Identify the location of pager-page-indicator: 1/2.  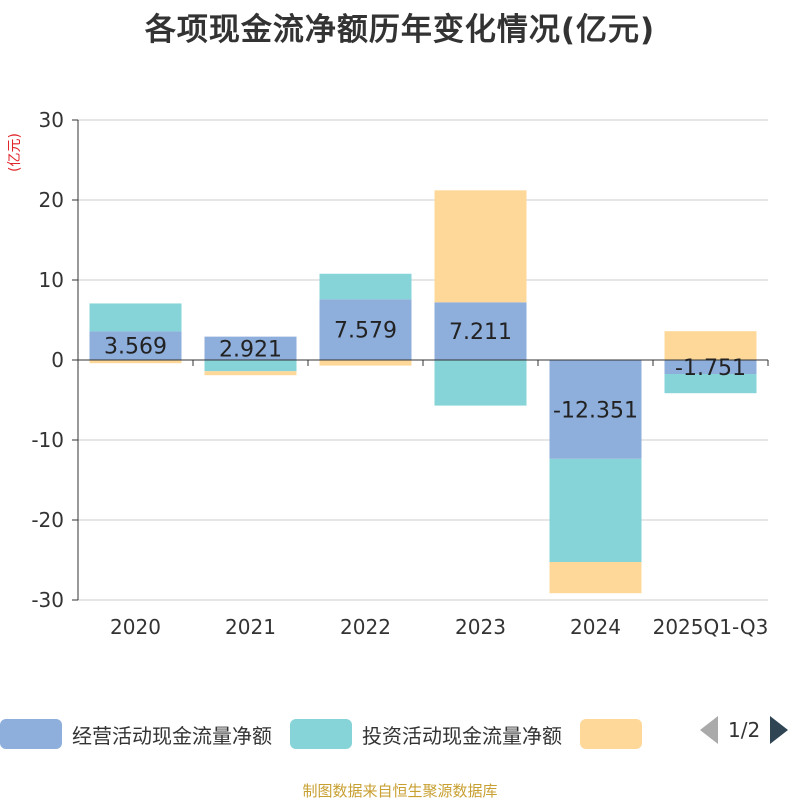
(744, 730).